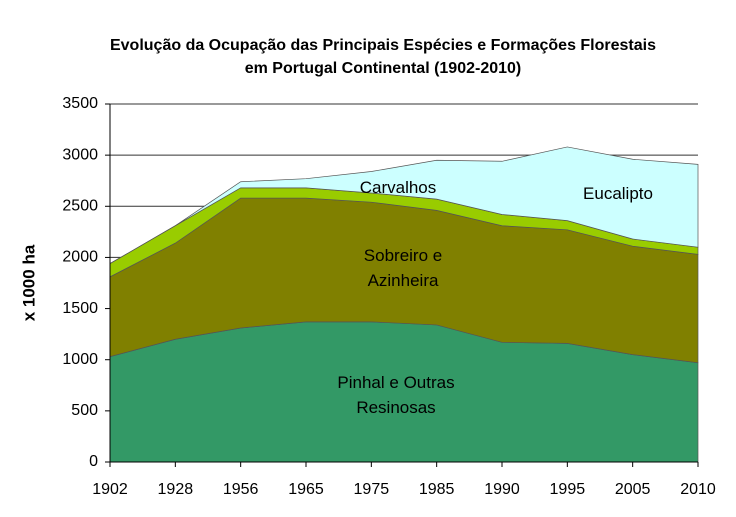  What do you see at coordinates (396, 395) in the screenshot?
I see `area-label: Pinhal e Outras Resinosas` at bounding box center [396, 395].